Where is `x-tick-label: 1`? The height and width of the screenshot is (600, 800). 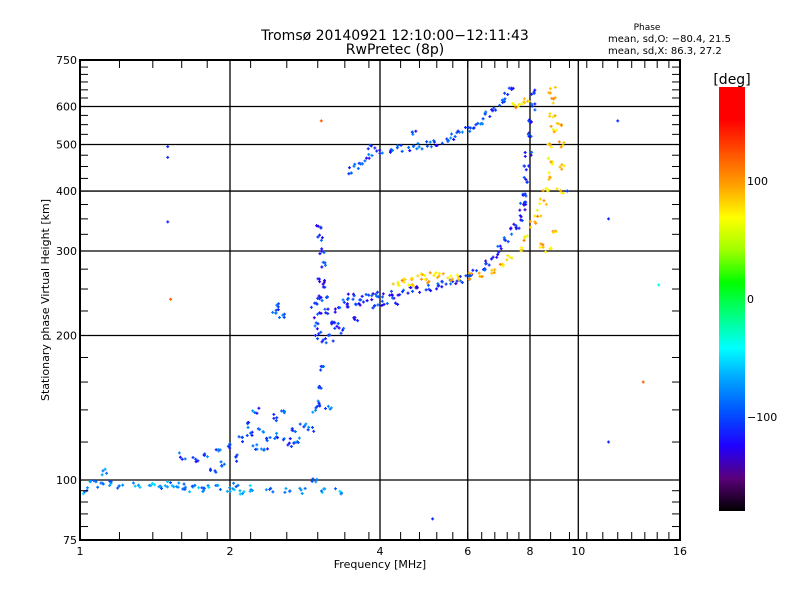 x-tick-label: 1 is located at coordinates (80, 551).